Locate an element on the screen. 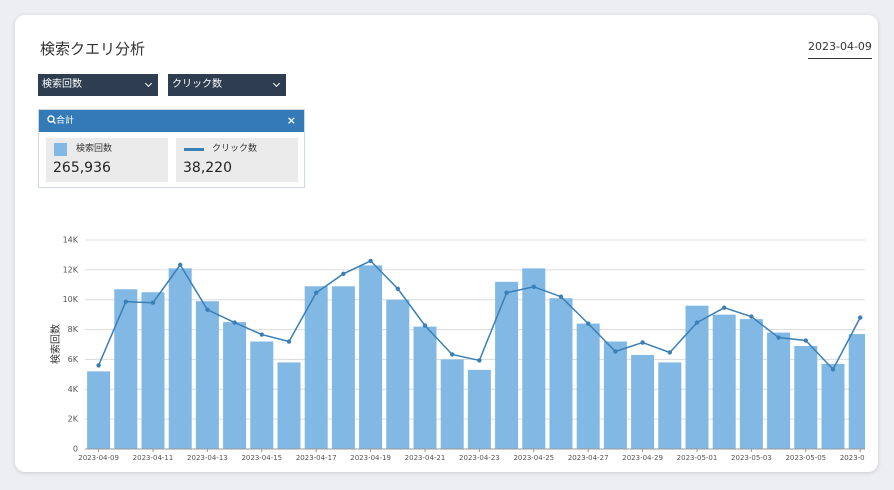  x-tick-label: 2023-04-27 is located at coordinates (588, 458).